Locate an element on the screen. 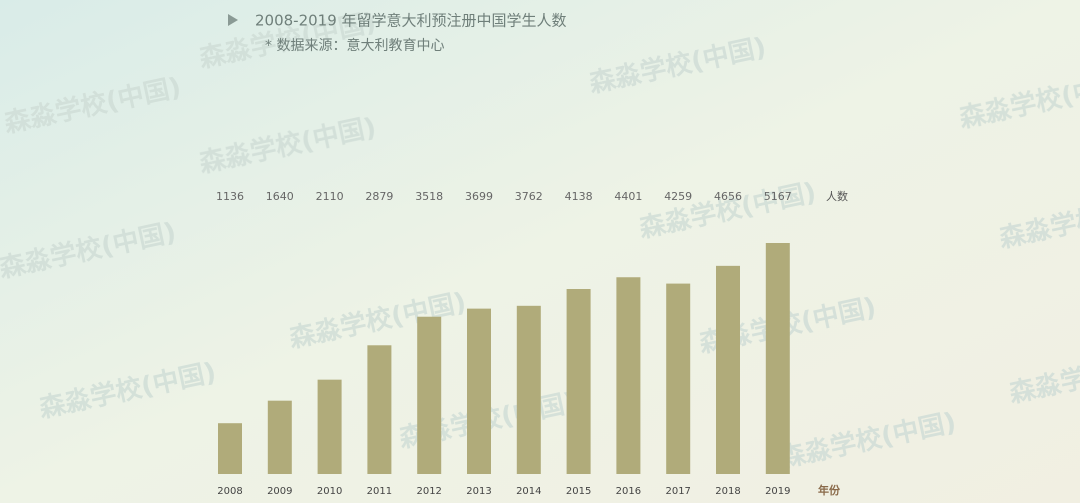 The height and width of the screenshot is (503, 1080). value-label: 4138 is located at coordinates (579, 196).